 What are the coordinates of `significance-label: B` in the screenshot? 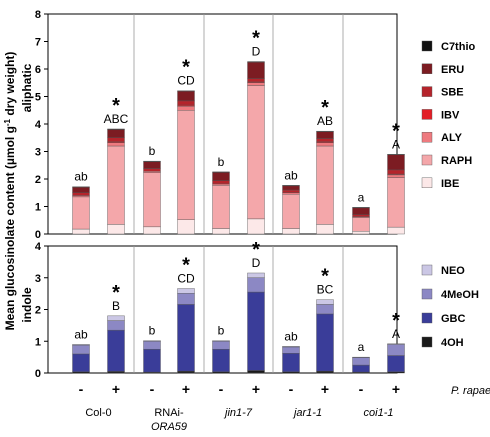 It's located at (116, 306).